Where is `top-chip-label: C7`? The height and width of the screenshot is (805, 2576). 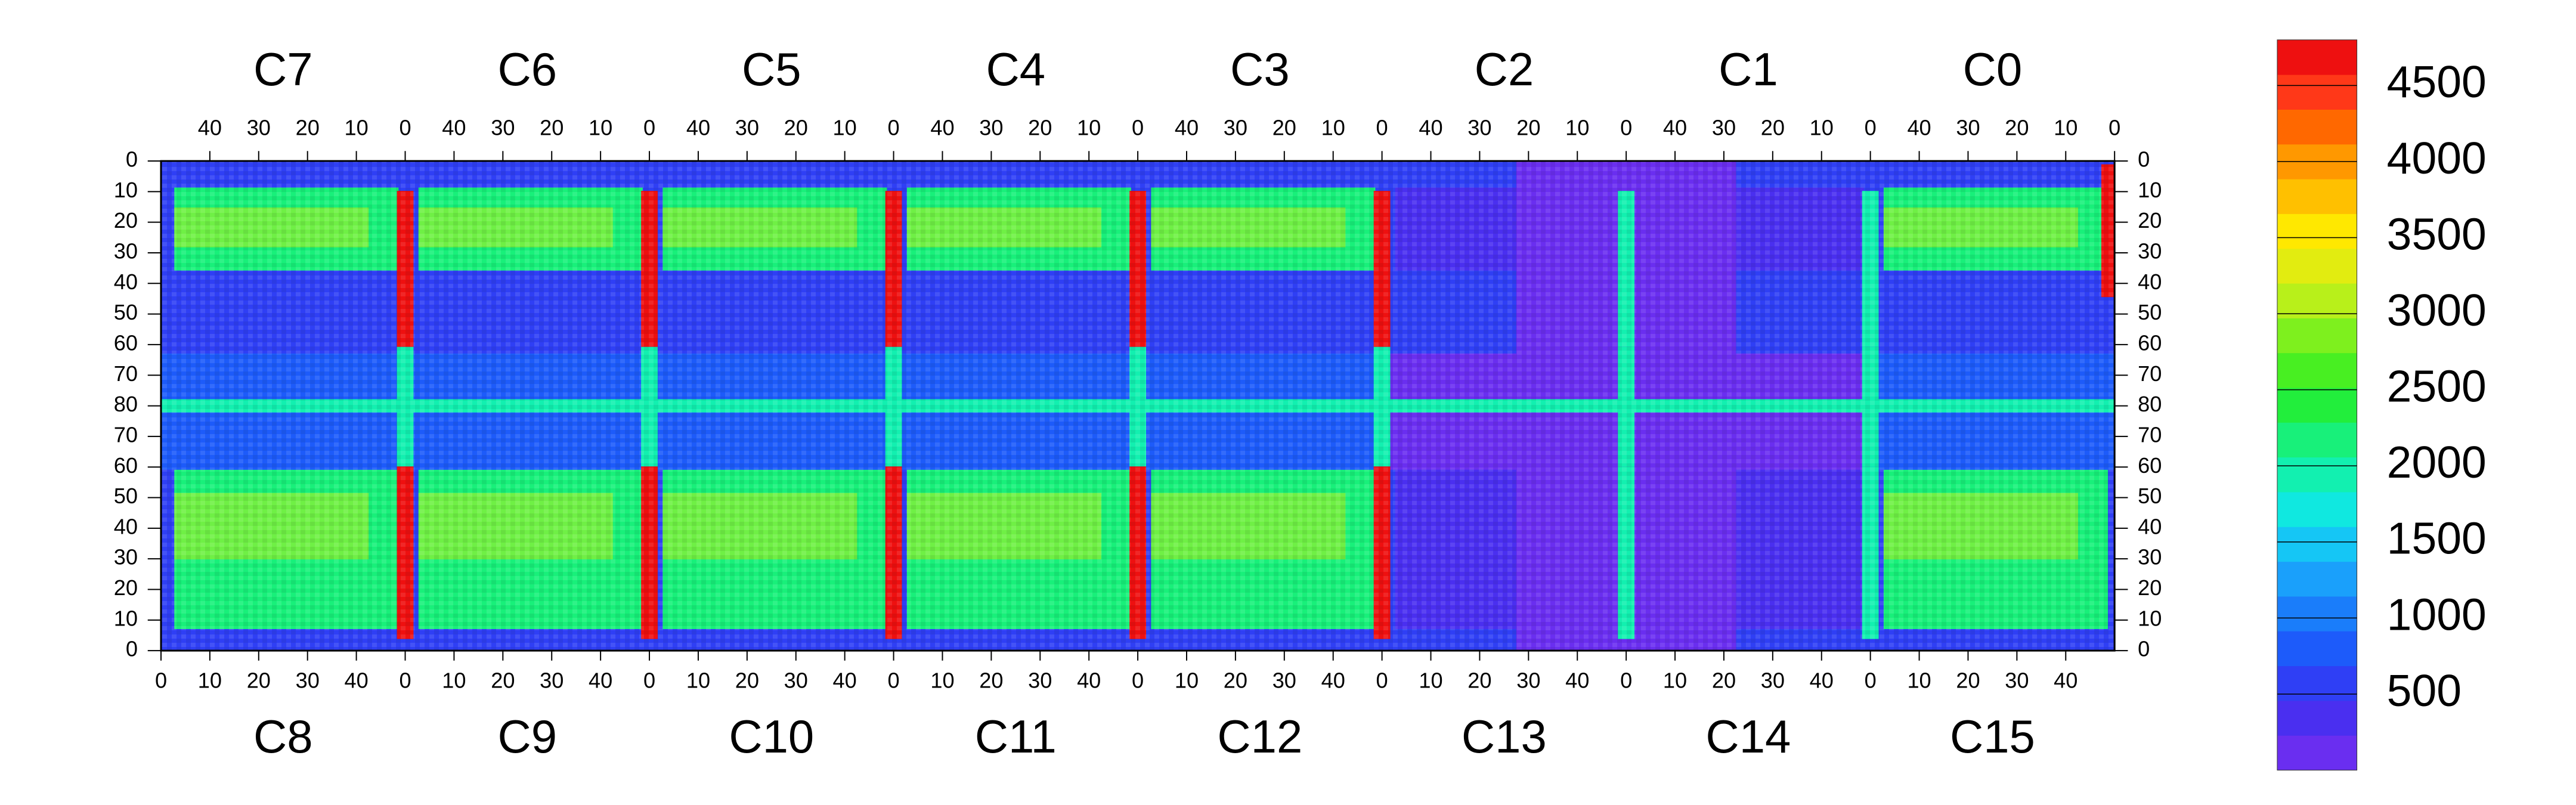 top-chip-label: C7 is located at coordinates (283, 69).